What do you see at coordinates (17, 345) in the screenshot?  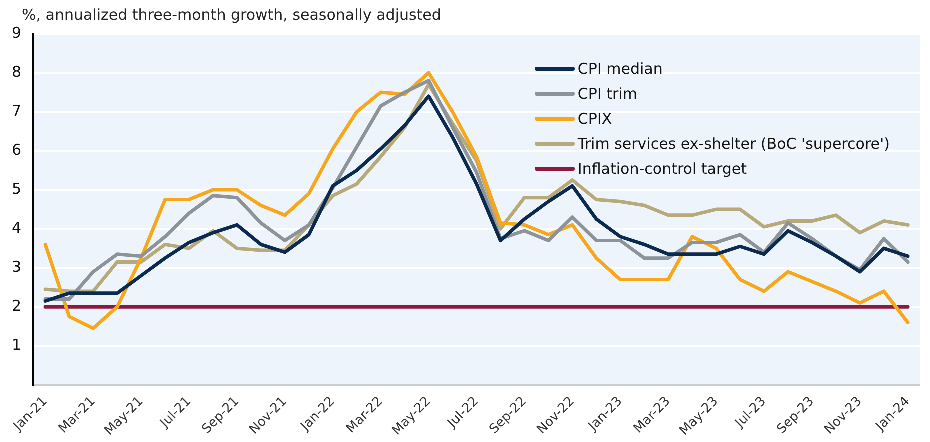 I see `y-tick-label: 1` at bounding box center [17, 345].